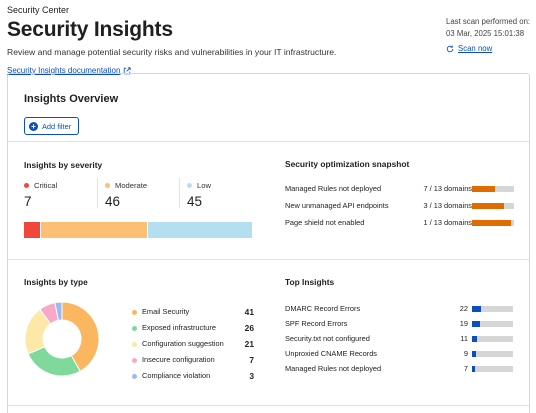 This screenshot has width=536, height=413. I want to click on type-legend-item: Exposed infrastructure 26, so click(193, 329).